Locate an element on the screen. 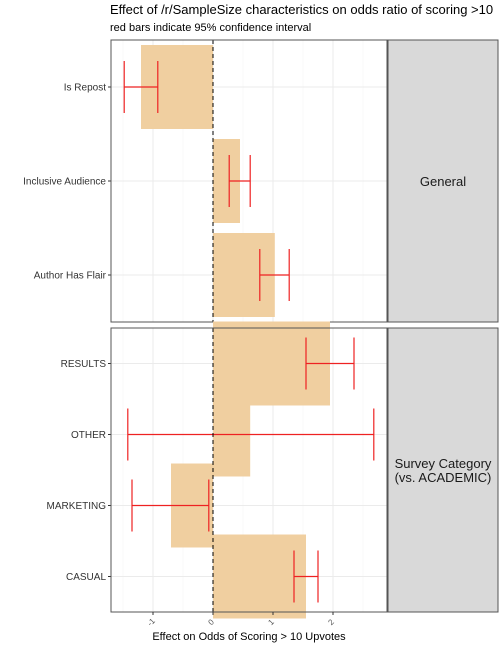 Image resolution: width=504 pixels, height=648 pixels. bar is located at coordinates (259, 576).